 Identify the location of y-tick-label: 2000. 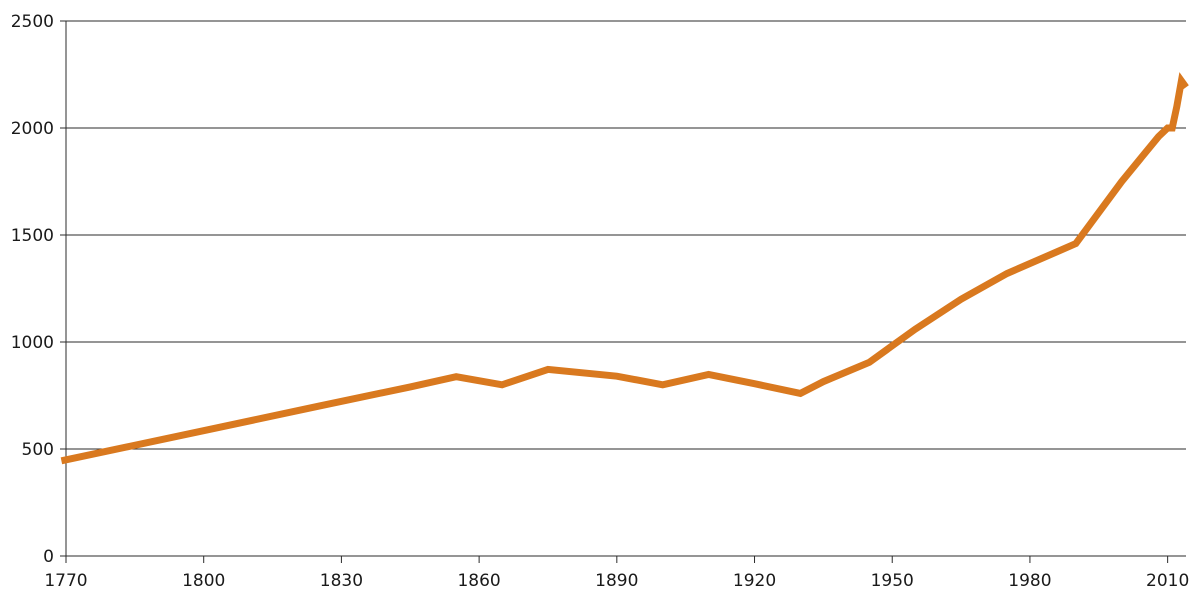
(32, 129).